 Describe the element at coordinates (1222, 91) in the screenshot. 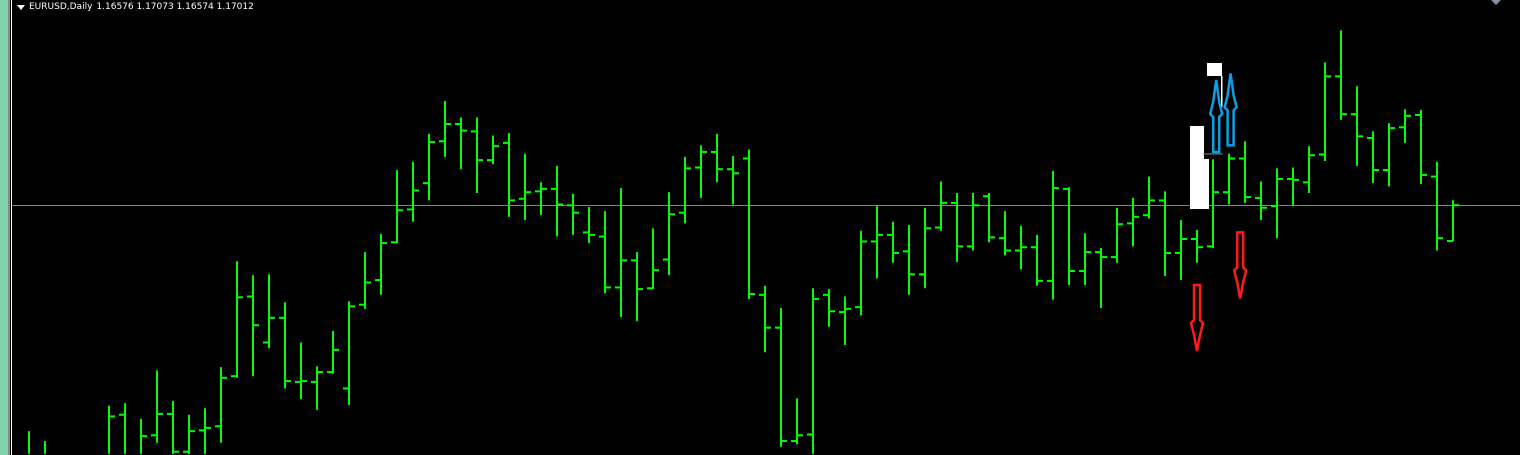

I see `object-vertical-line` at that location.